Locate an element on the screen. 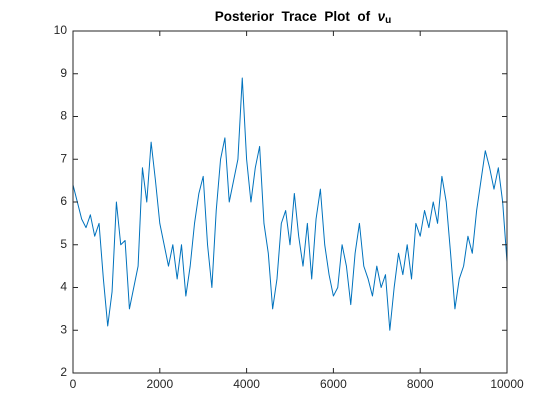  y-tick-label: 7 is located at coordinates (63, 158).